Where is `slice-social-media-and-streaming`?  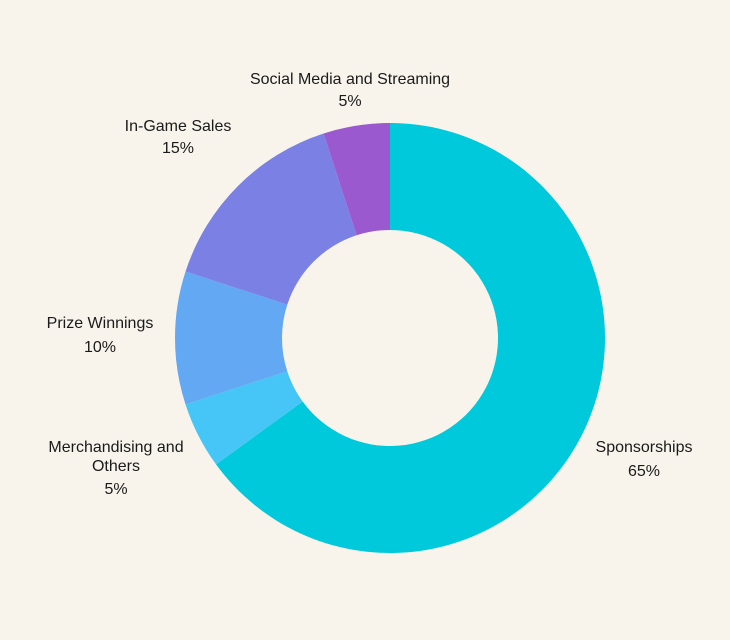
slice-social-media-and-streaming is located at coordinates (356, 179).